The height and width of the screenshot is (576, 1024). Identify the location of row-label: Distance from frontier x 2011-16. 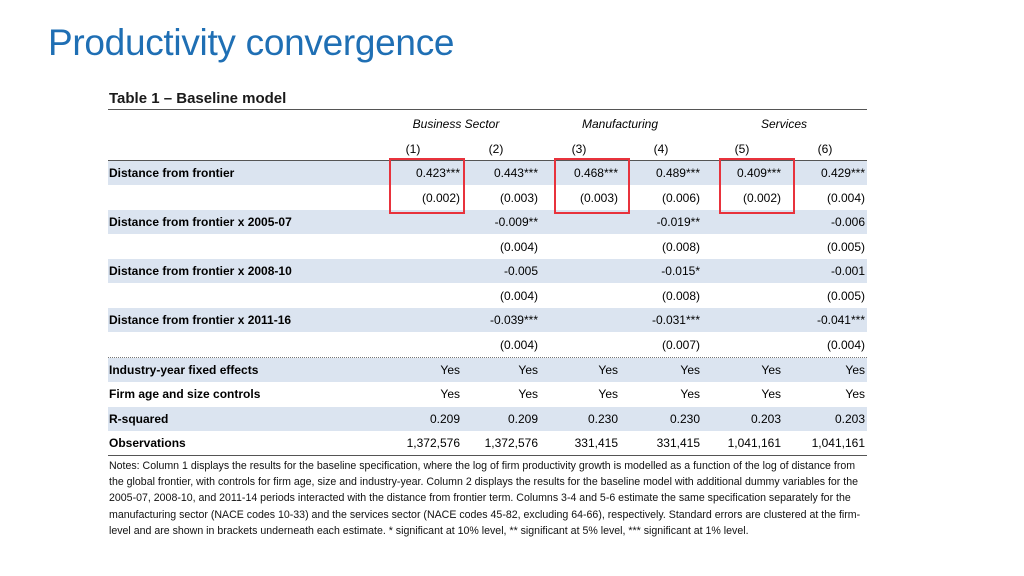
(200, 320).